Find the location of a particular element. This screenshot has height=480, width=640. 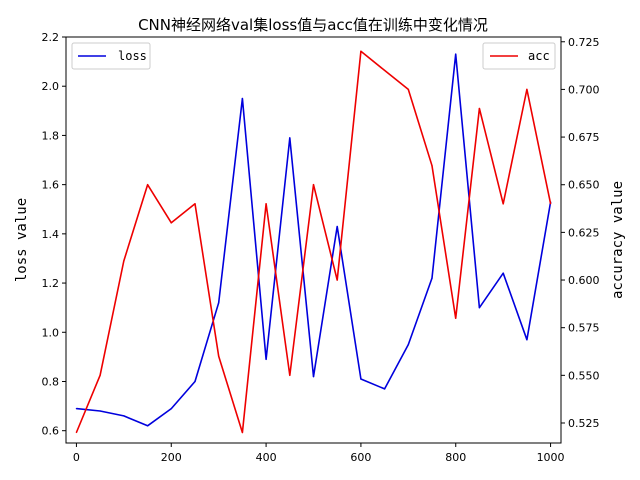

y2-tick-label-8: 0.725 is located at coordinates (584, 42).